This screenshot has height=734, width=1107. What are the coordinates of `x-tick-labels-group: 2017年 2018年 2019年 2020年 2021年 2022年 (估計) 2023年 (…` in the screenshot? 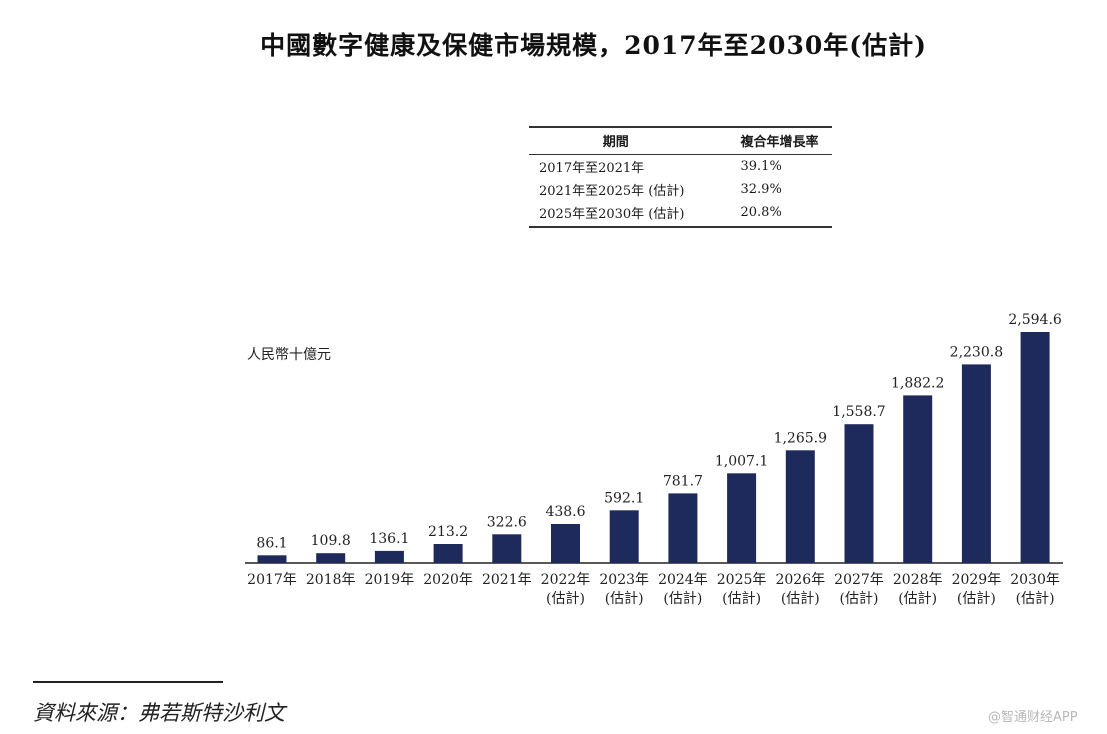 It's located at (653, 589).